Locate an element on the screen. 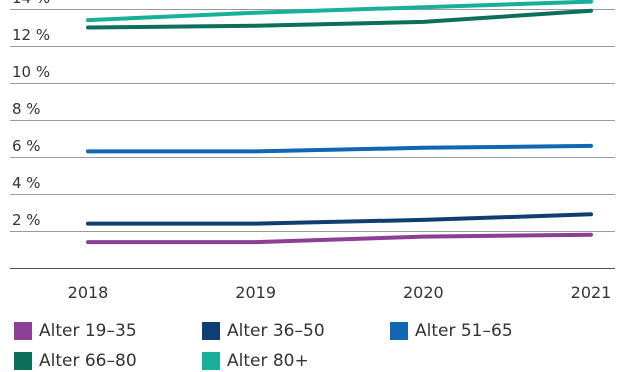 The height and width of the screenshot is (372, 630). y-tick-label: 14 % is located at coordinates (31, 3).